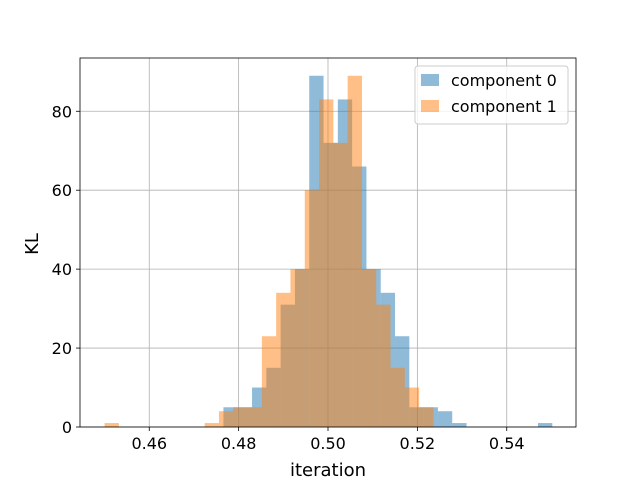 Image resolution: width=640 pixels, height=480 pixels. What do you see at coordinates (328, 443) in the screenshot?
I see `x-tick-label: 0.50` at bounding box center [328, 443].